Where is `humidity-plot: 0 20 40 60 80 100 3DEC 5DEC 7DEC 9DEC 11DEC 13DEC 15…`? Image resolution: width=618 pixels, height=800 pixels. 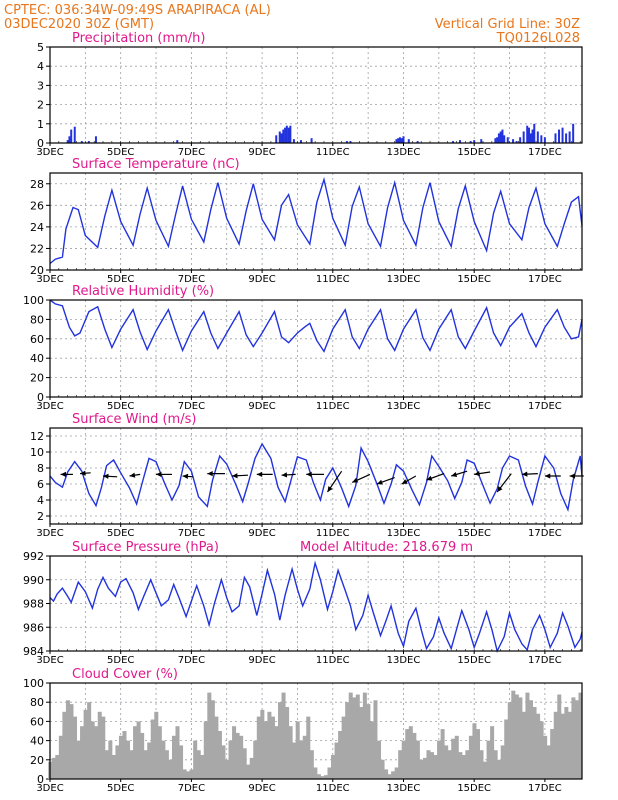
humidity-plot: 0 20 40 60 80 100 3DEC 5DEC 7DEC 9DEC 11DEC 13DEC 15… is located at coordinates (303, 353).